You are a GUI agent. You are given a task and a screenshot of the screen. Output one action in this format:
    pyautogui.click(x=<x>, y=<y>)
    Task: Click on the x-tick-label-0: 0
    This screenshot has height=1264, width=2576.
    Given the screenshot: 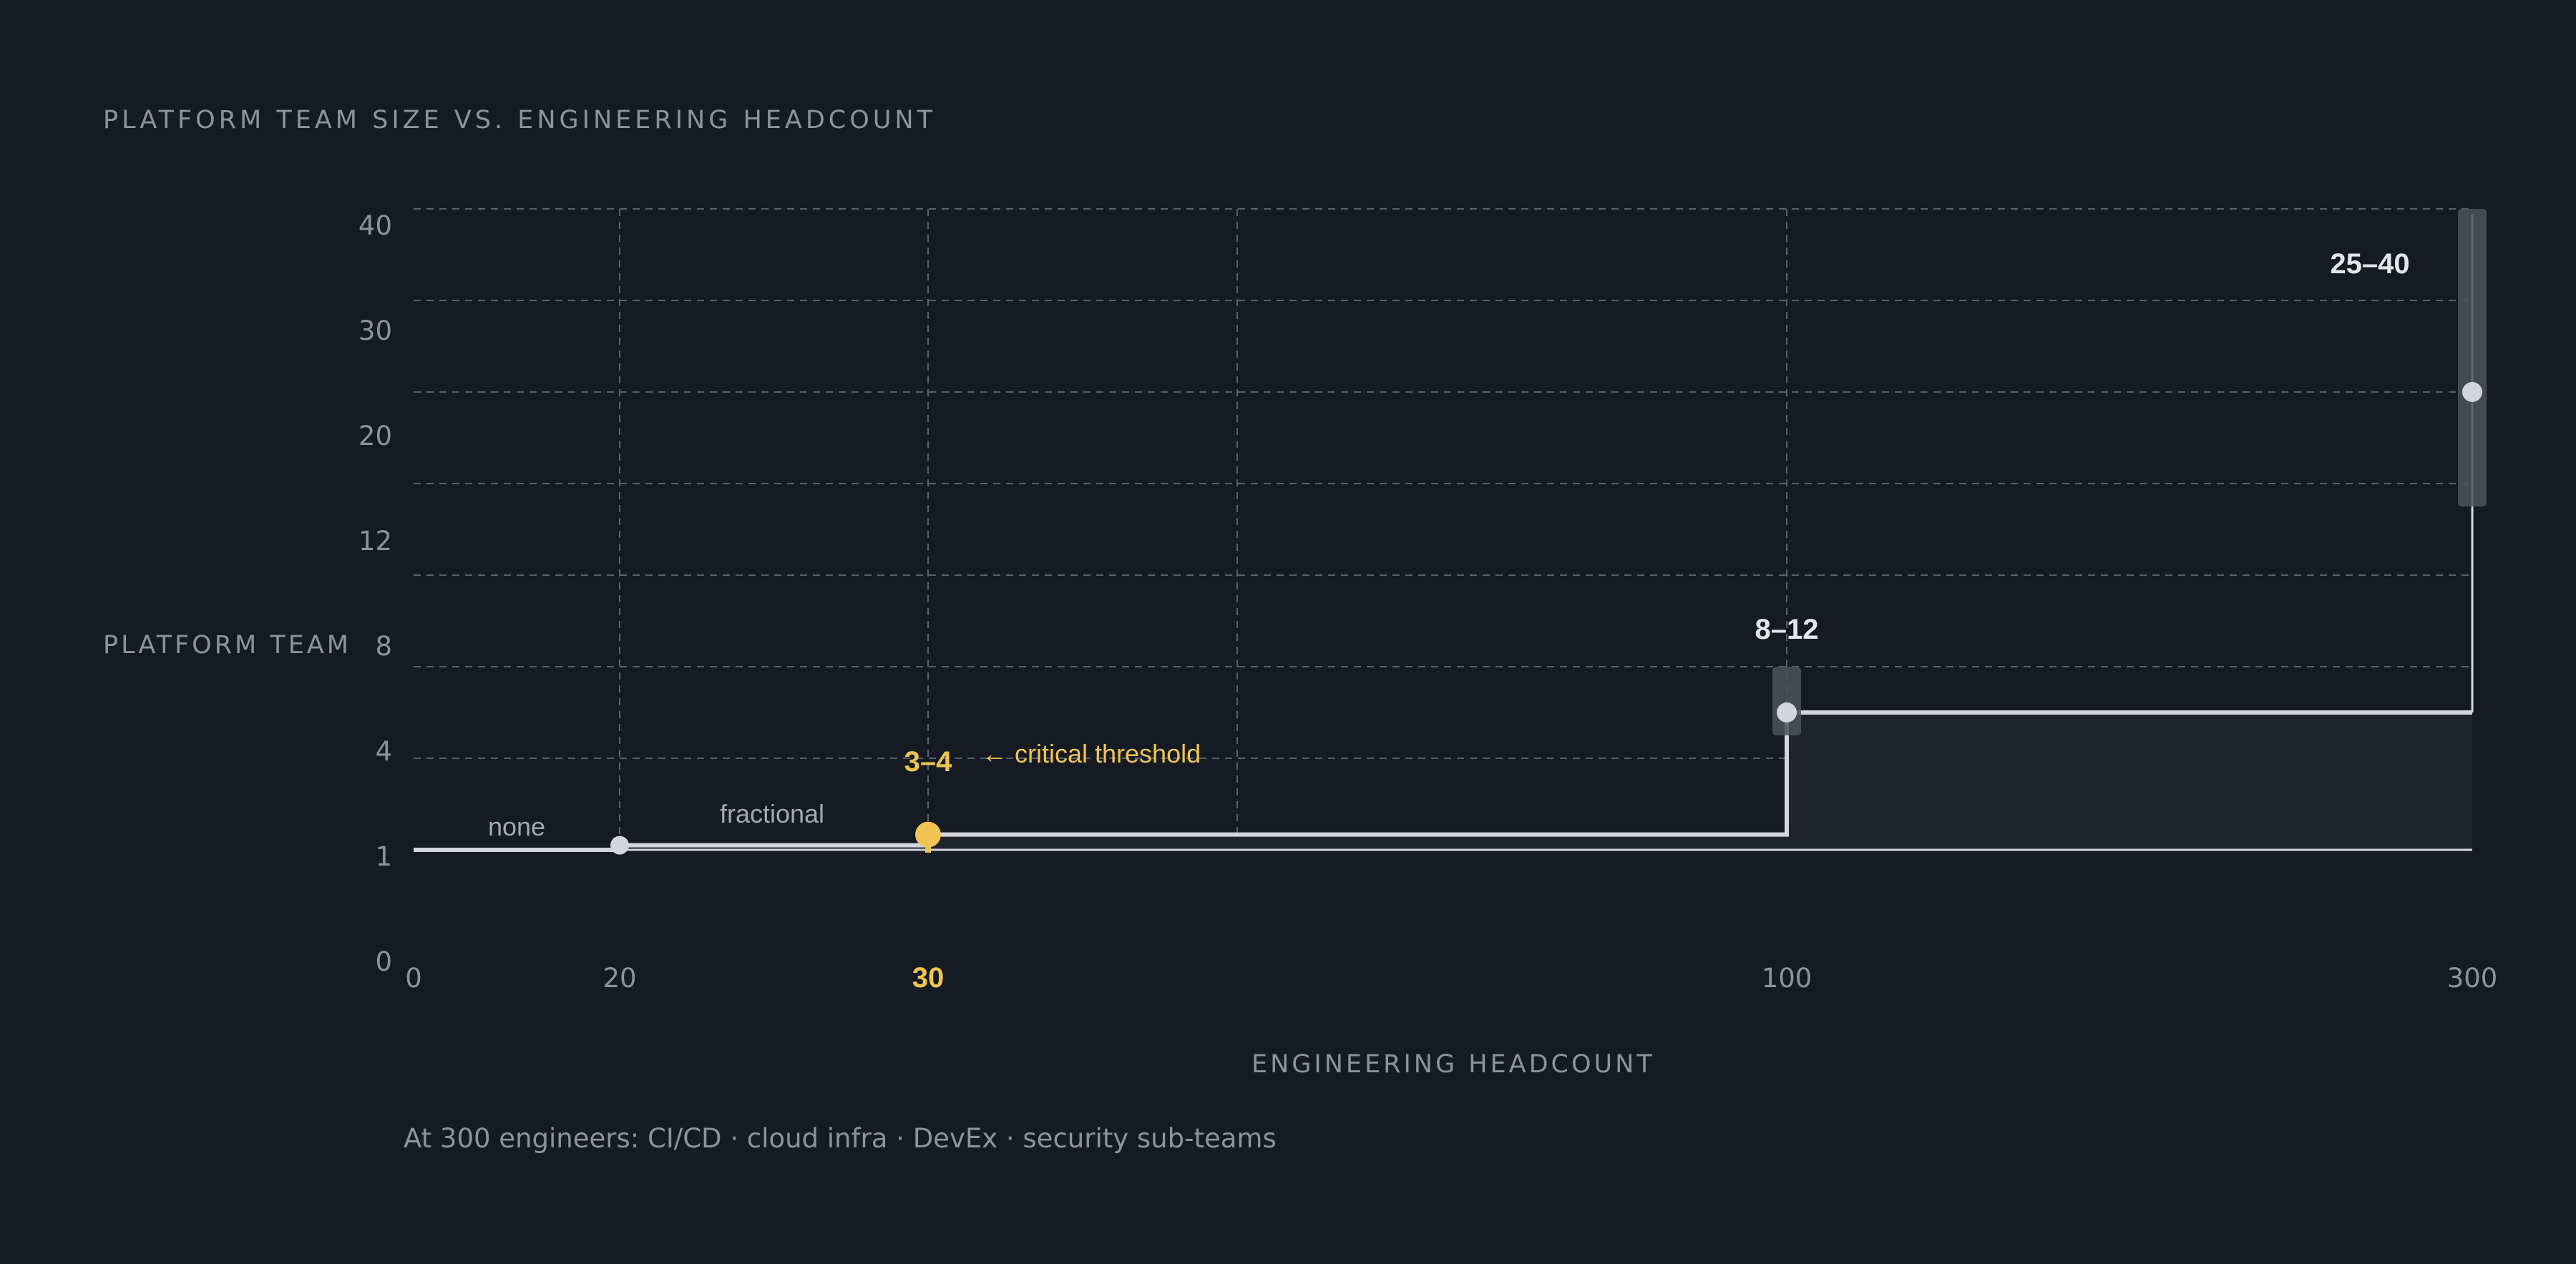 What is the action you would take?
    pyautogui.click(x=413, y=978)
    